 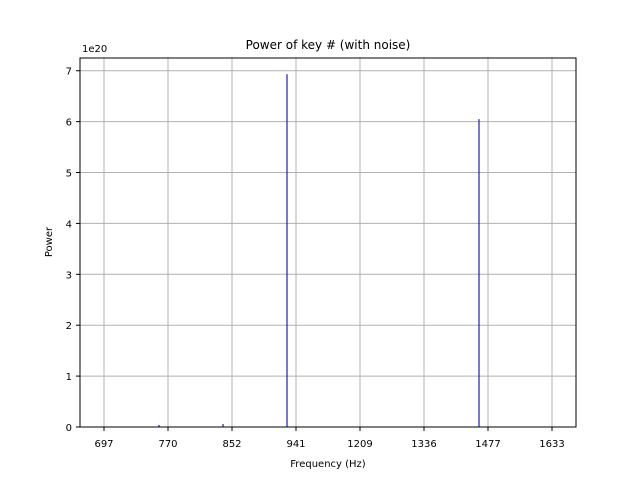 I want to click on x-tick-label: 941, so click(x=295, y=444).